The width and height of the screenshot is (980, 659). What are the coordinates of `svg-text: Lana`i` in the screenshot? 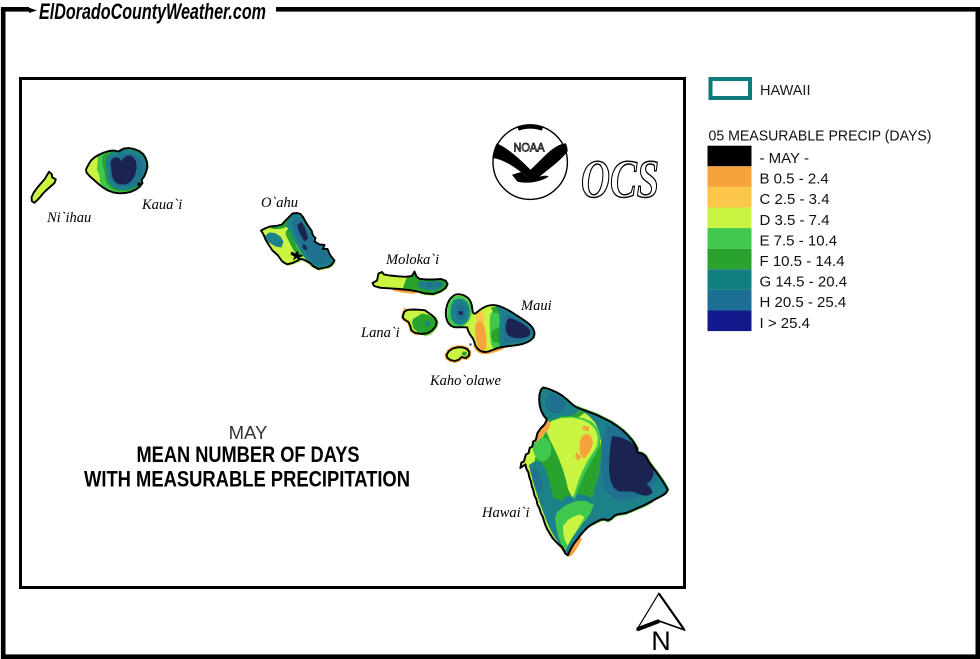 It's located at (380, 333).